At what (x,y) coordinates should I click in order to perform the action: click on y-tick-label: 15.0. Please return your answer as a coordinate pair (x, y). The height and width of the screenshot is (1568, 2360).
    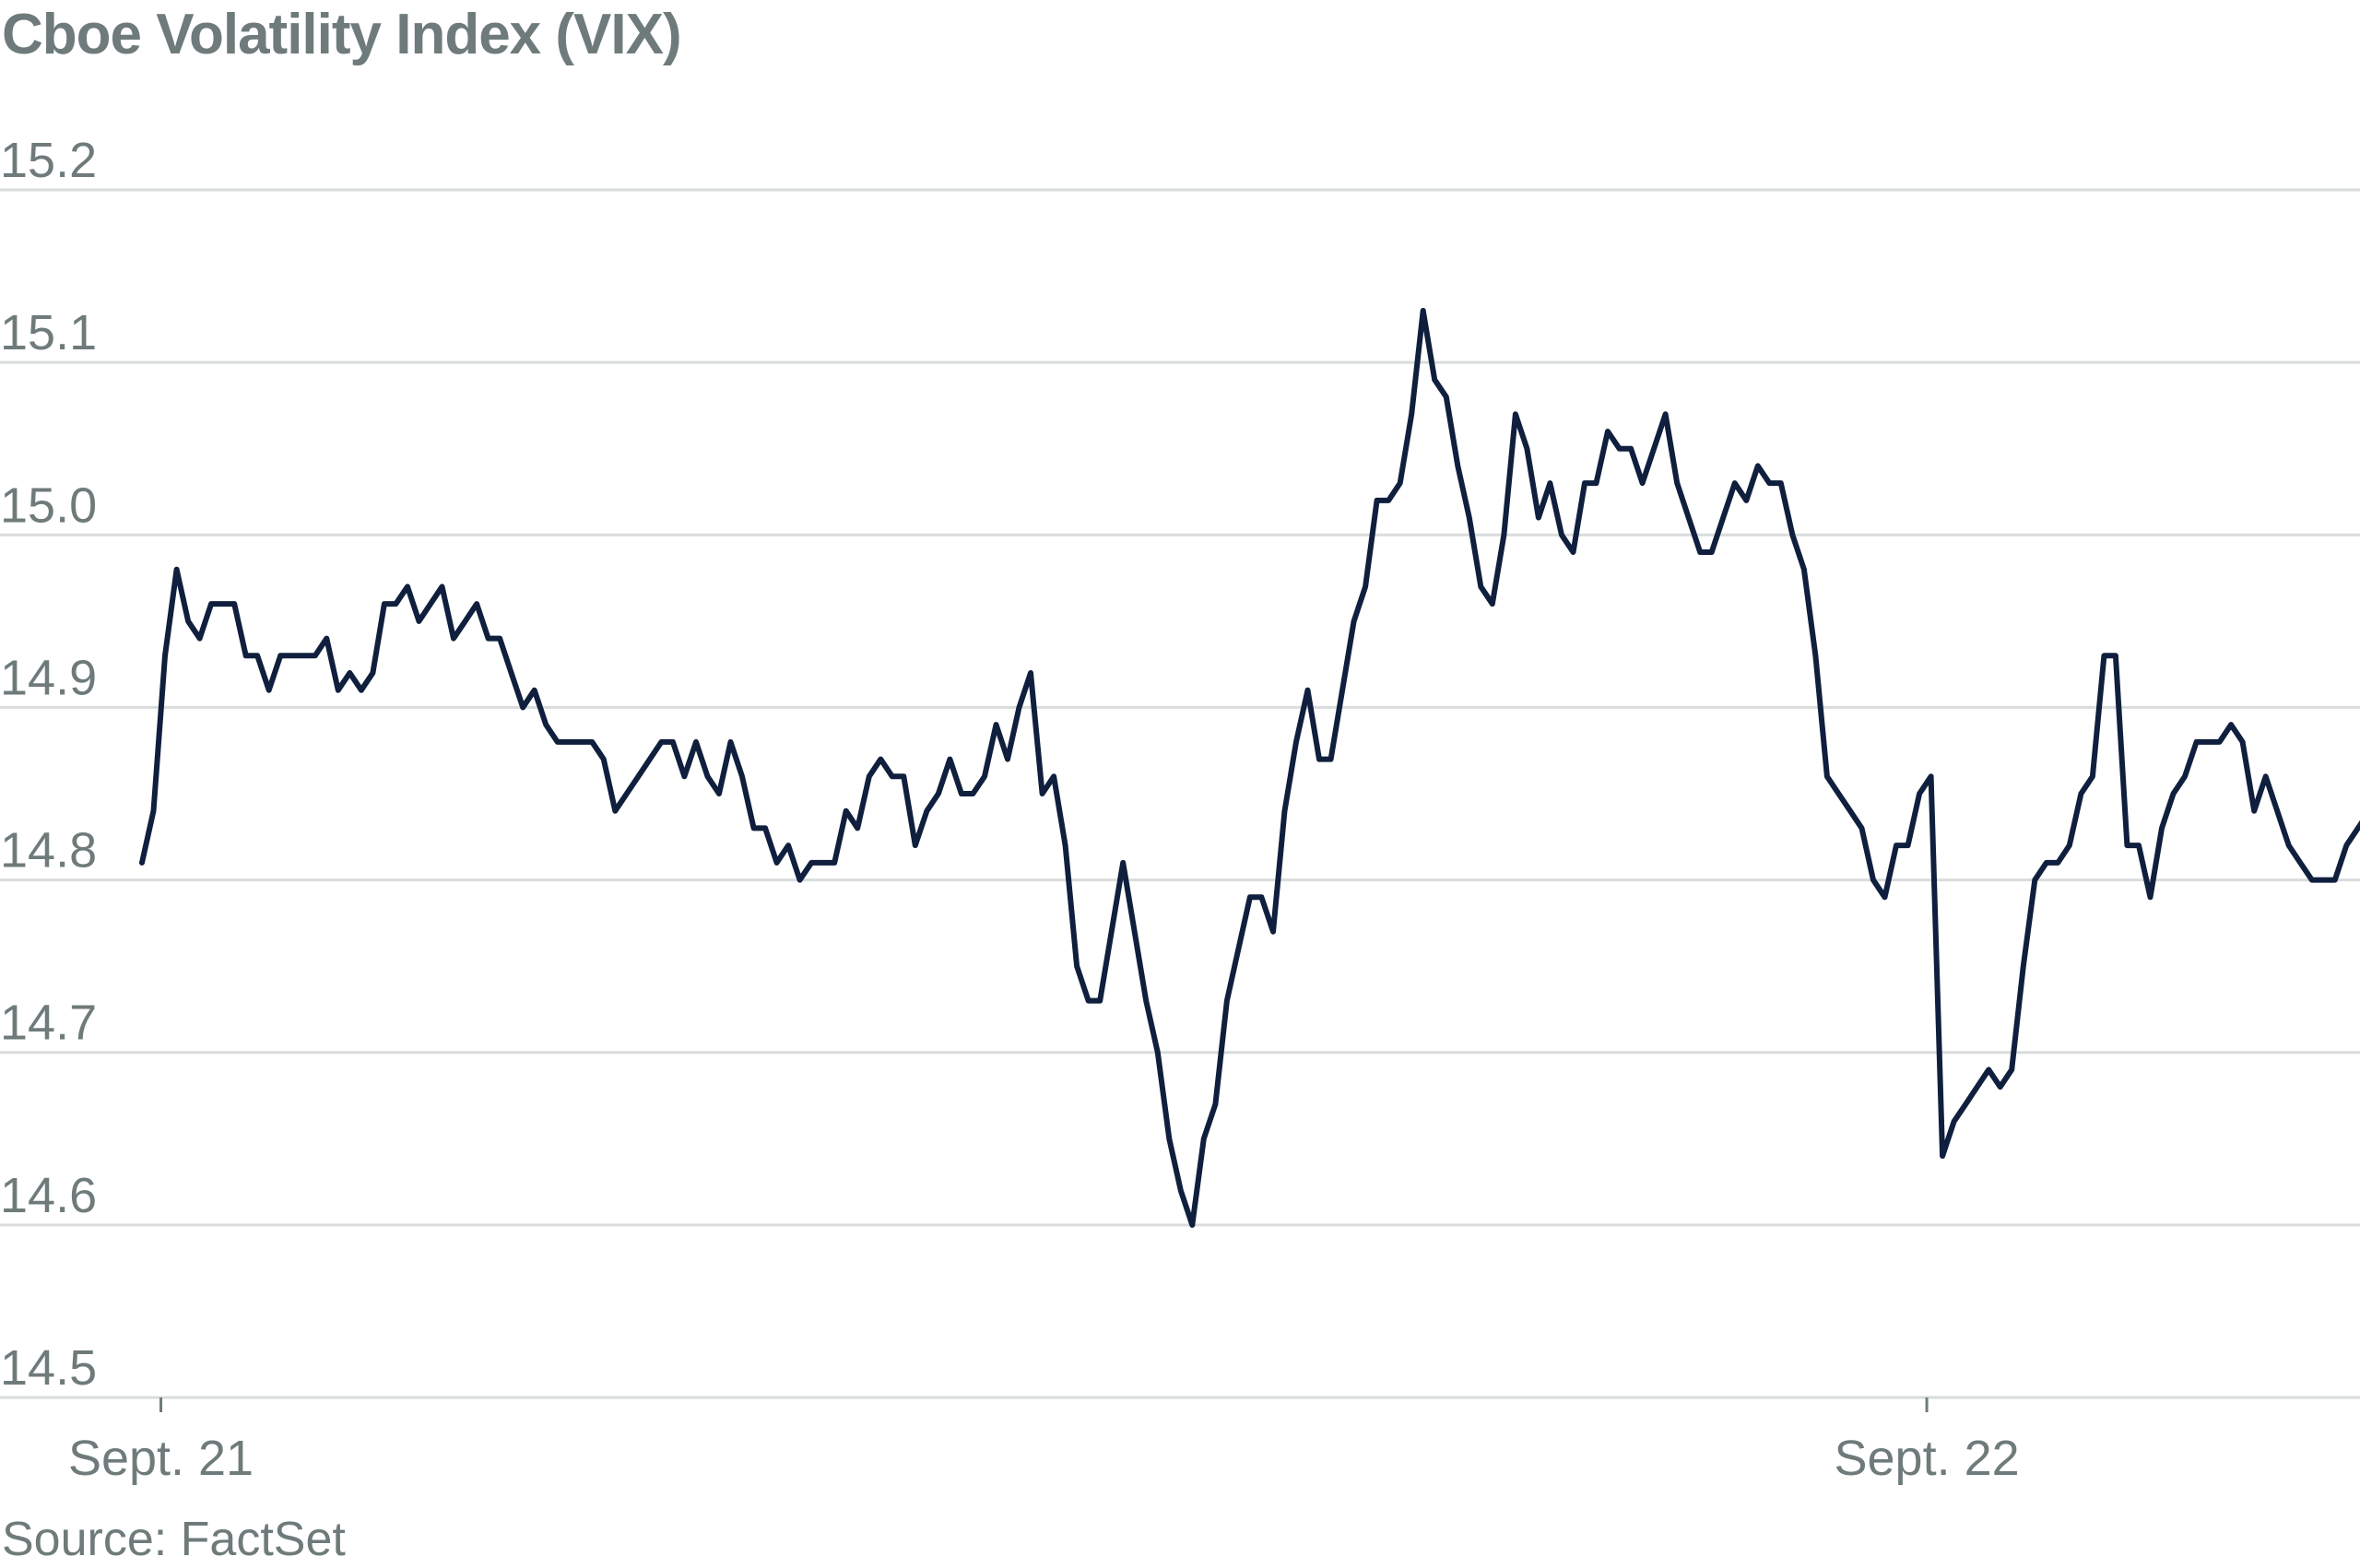
    Looking at the image, I should click on (48, 505).